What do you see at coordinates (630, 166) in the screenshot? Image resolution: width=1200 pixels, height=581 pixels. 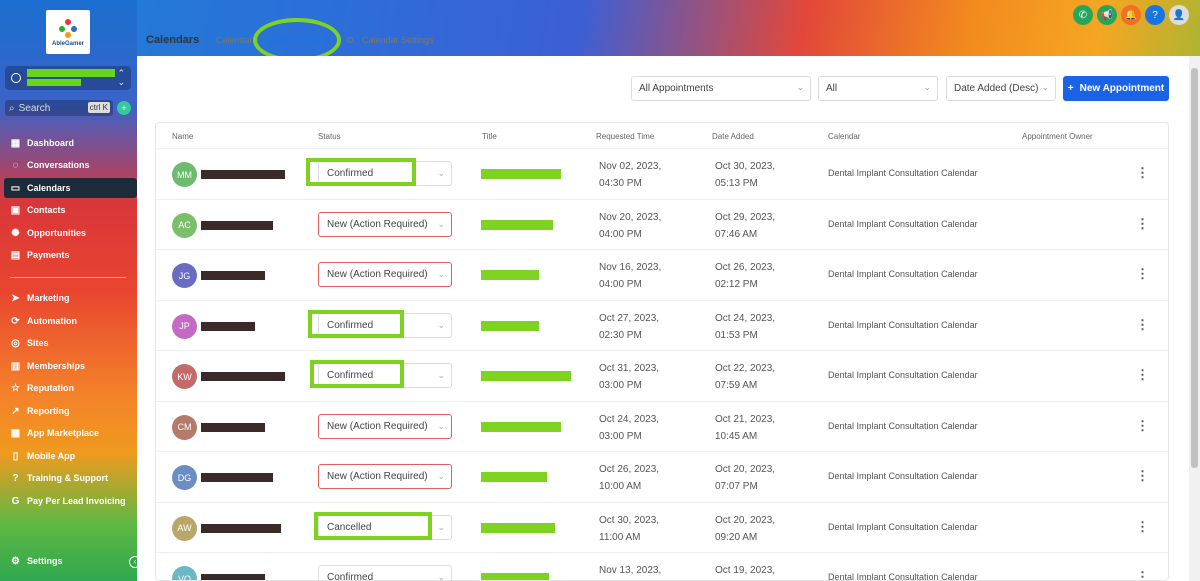 I see `requested-date: Nov 02, 2023,` at bounding box center [630, 166].